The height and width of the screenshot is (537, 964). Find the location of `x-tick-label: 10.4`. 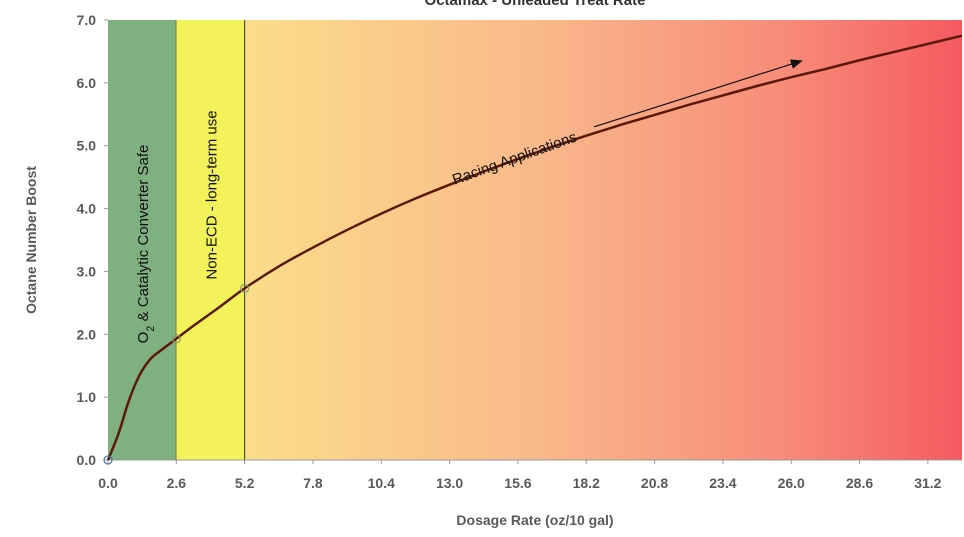

x-tick-label: 10.4 is located at coordinates (381, 483).